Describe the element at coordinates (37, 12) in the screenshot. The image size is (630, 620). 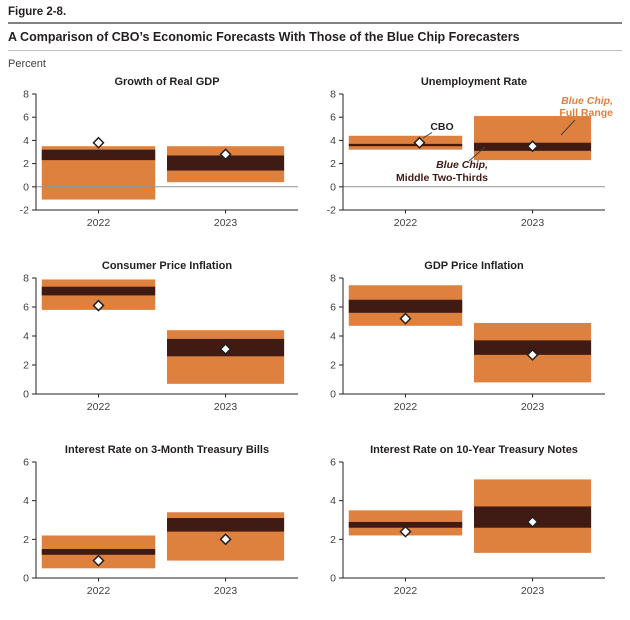
I see `figure-label: Figure 2-8.` at that location.